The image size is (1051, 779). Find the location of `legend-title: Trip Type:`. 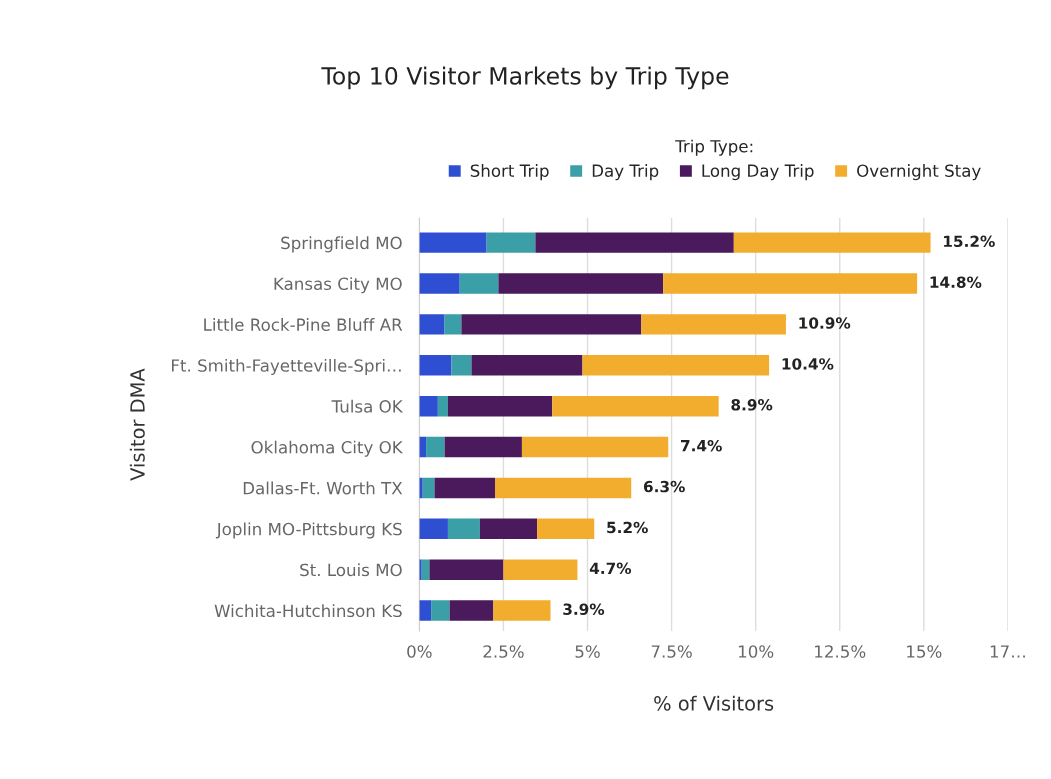

legend-title: Trip Type: is located at coordinates (714, 147).